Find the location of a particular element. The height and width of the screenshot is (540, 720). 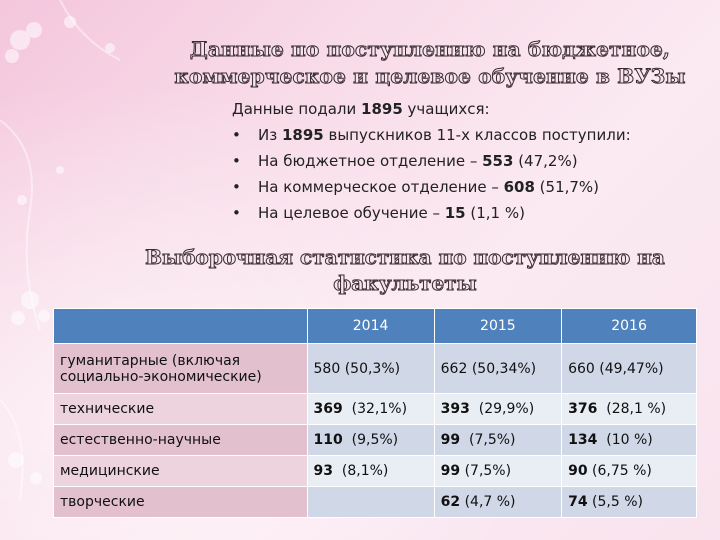

table-cell: 580 (50,3%) is located at coordinates (370, 368).